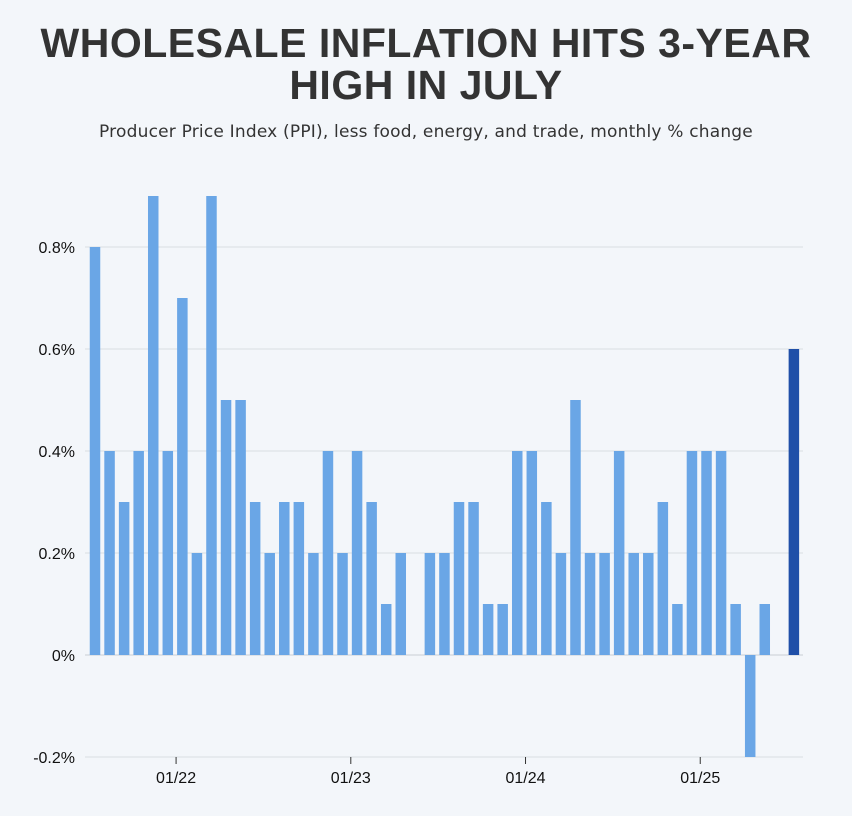 The height and width of the screenshot is (816, 852). I want to click on x-tick-label: 01/23, so click(351, 778).